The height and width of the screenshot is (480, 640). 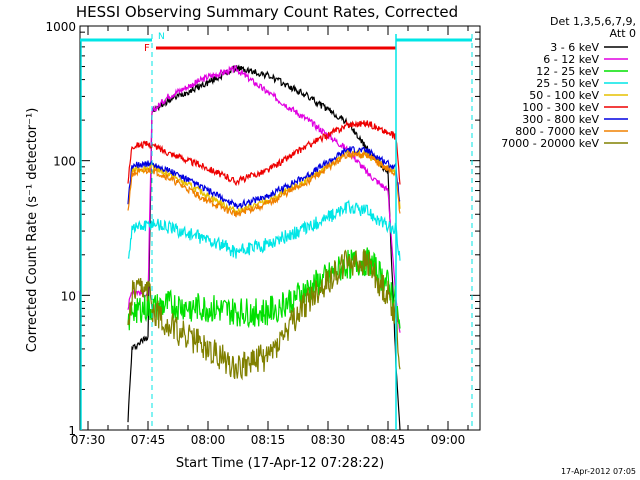 I want to click on x-tick-label: 07:30, so click(x=88, y=440).